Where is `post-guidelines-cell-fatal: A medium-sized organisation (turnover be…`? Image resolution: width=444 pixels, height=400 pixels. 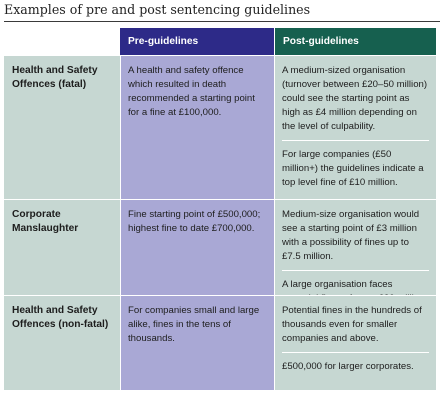 post-guidelines-cell-fatal: A medium-sized organisation (turnover be… is located at coordinates (355, 128).